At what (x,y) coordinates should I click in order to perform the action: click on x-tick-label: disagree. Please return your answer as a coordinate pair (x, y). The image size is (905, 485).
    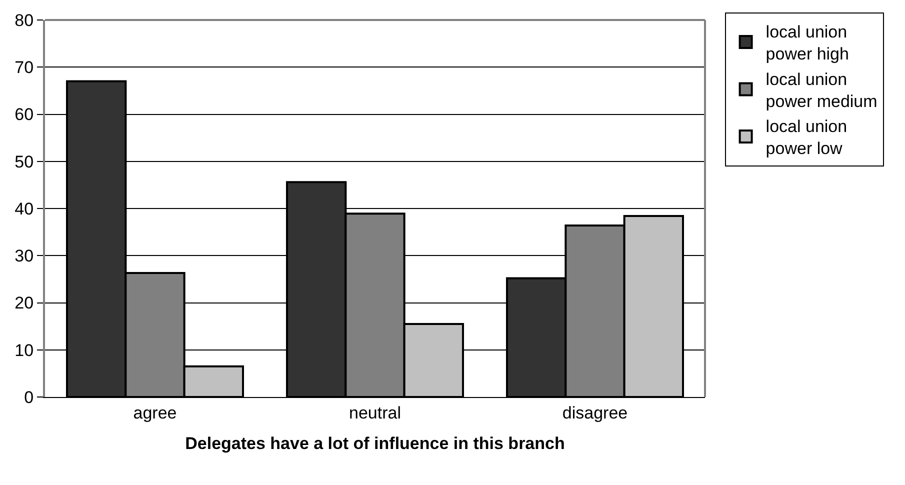
    Looking at the image, I should click on (595, 412).